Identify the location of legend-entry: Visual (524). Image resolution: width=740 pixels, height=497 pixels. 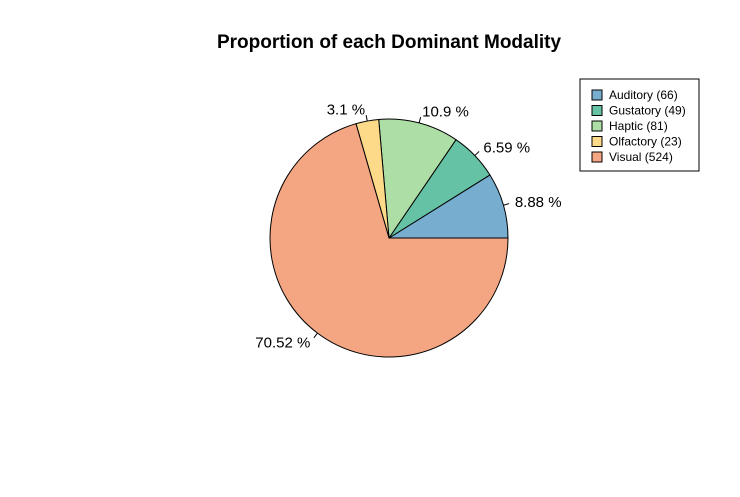
(641, 157).